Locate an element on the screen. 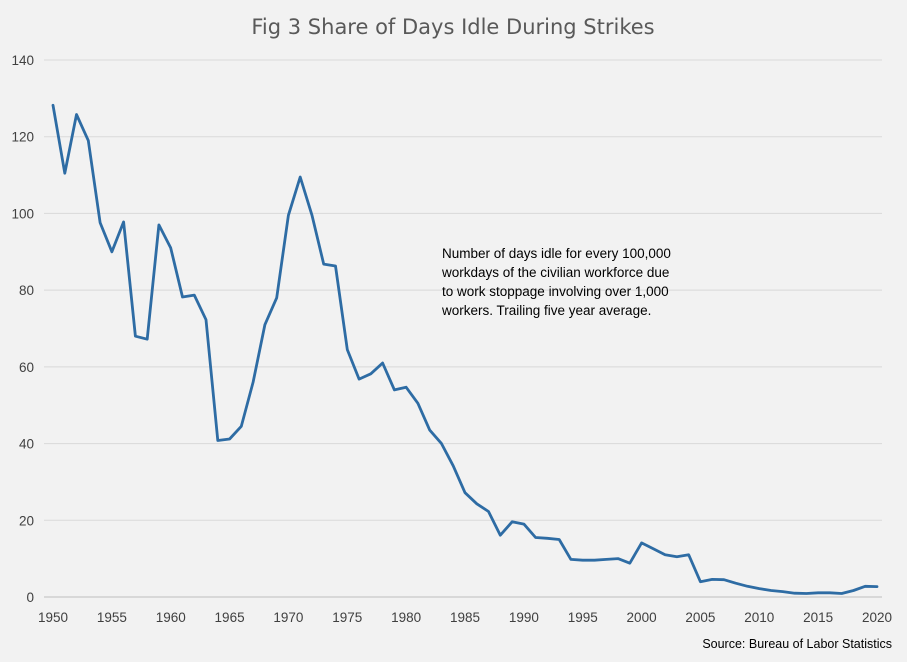 Image resolution: width=907 pixels, height=662 pixels. x-tick-label: 2015 is located at coordinates (818, 617).